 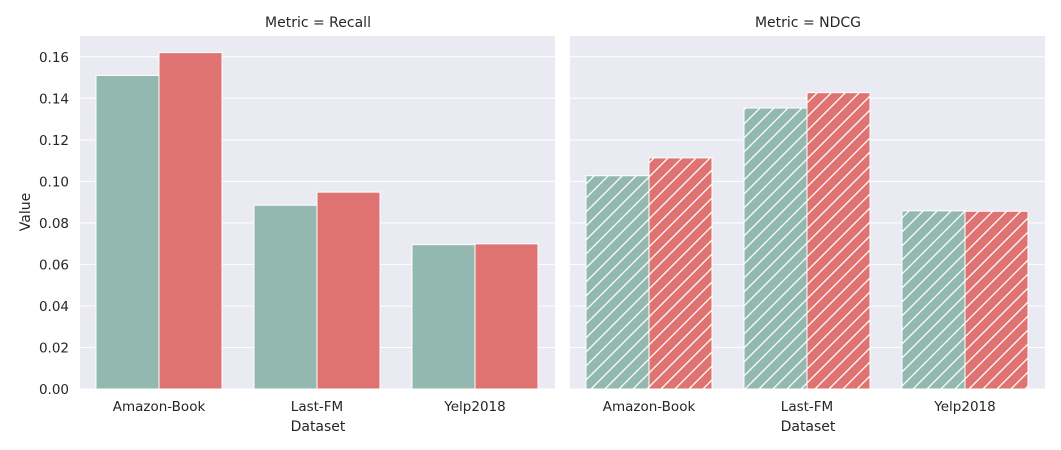 What do you see at coordinates (318, 427) in the screenshot?
I see `recall-x-axis-label: Dataset` at bounding box center [318, 427].